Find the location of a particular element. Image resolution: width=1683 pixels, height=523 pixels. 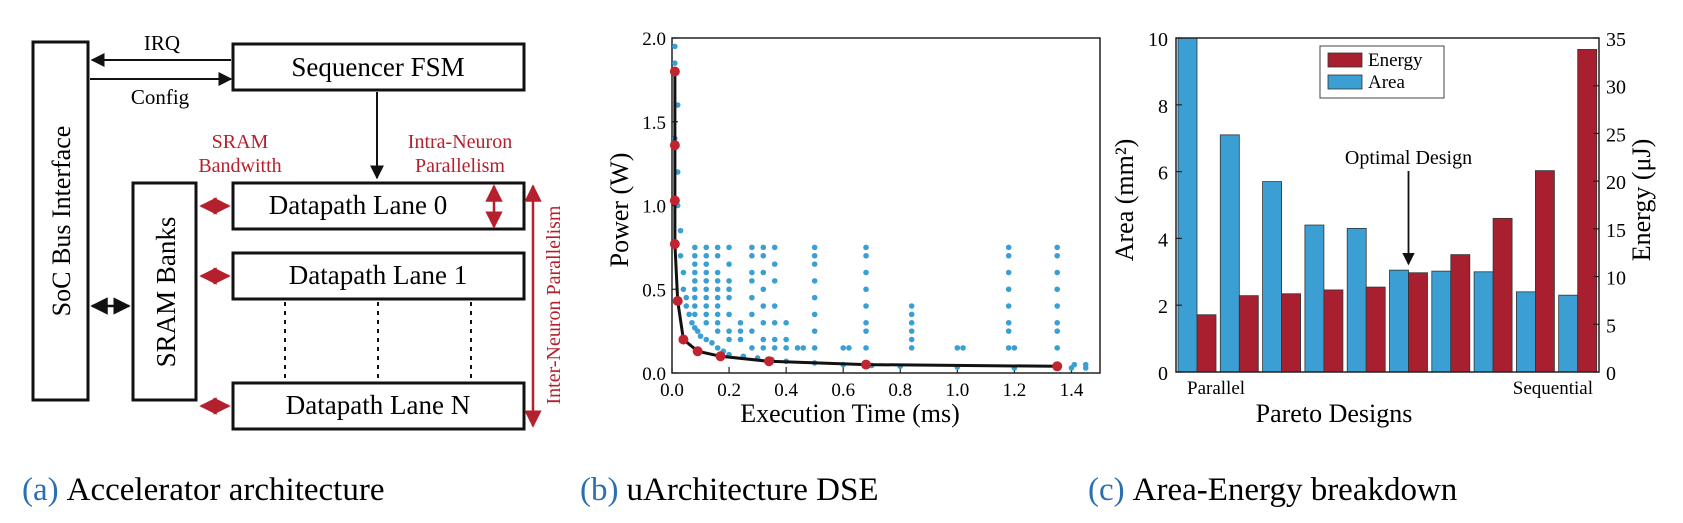

sequencer-box is located at coordinates (378, 67).